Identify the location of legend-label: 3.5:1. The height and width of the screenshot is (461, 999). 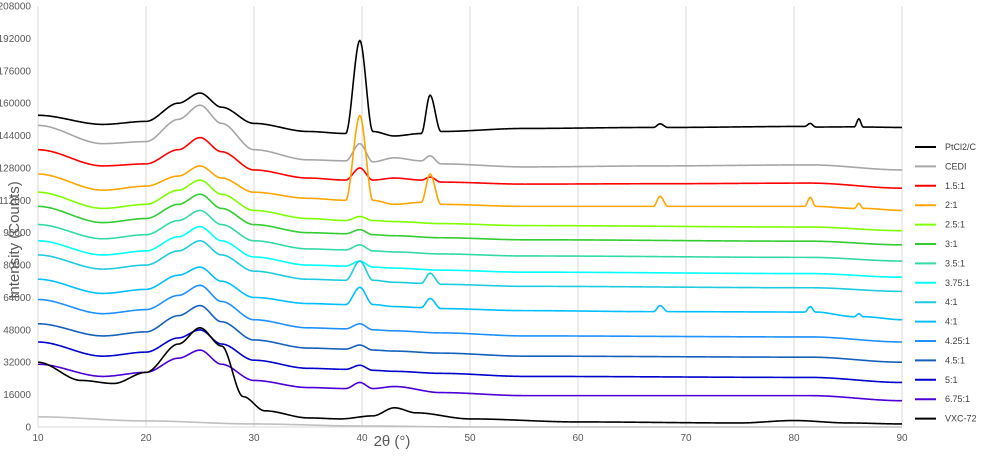
(955, 263).